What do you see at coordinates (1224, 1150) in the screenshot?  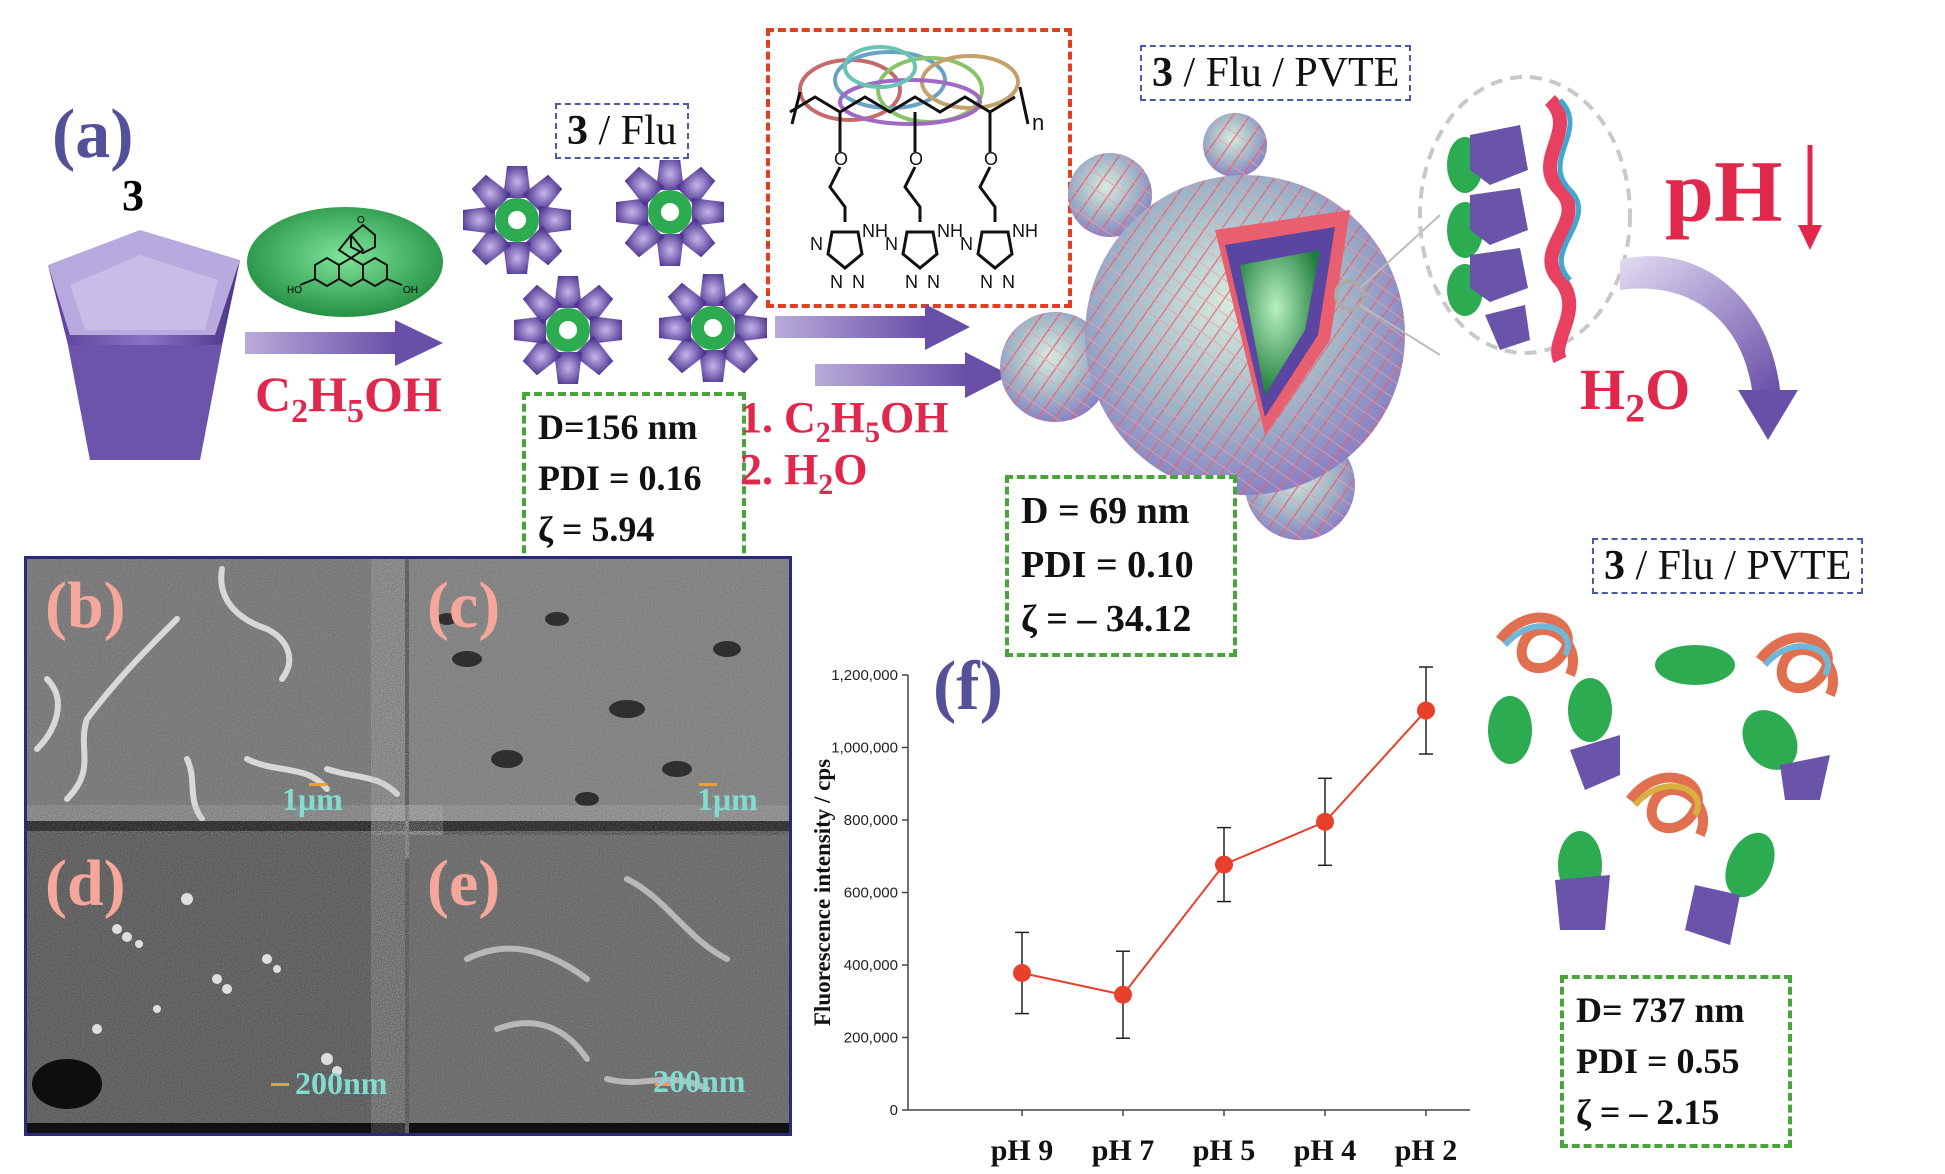 I see `x-tick-label: pH 5` at bounding box center [1224, 1150].